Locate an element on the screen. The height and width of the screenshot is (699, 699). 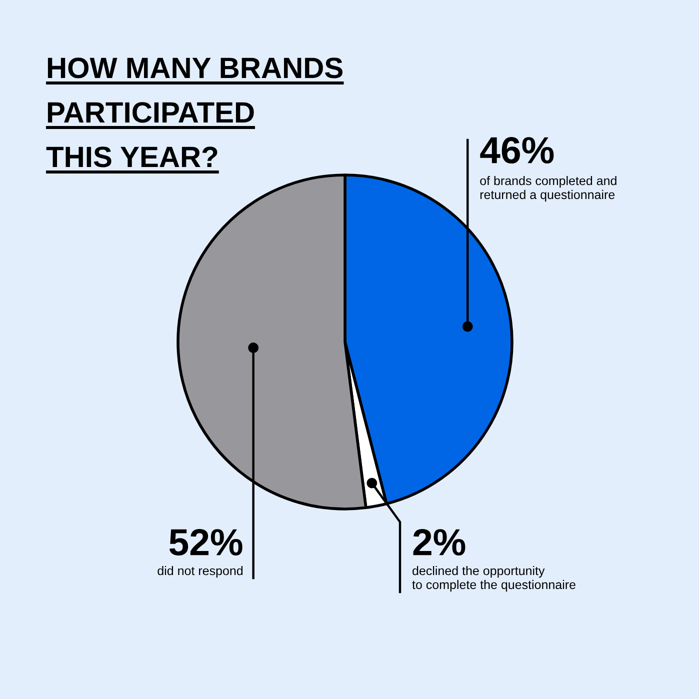
data-label: 46% is located at coordinates (517, 150).